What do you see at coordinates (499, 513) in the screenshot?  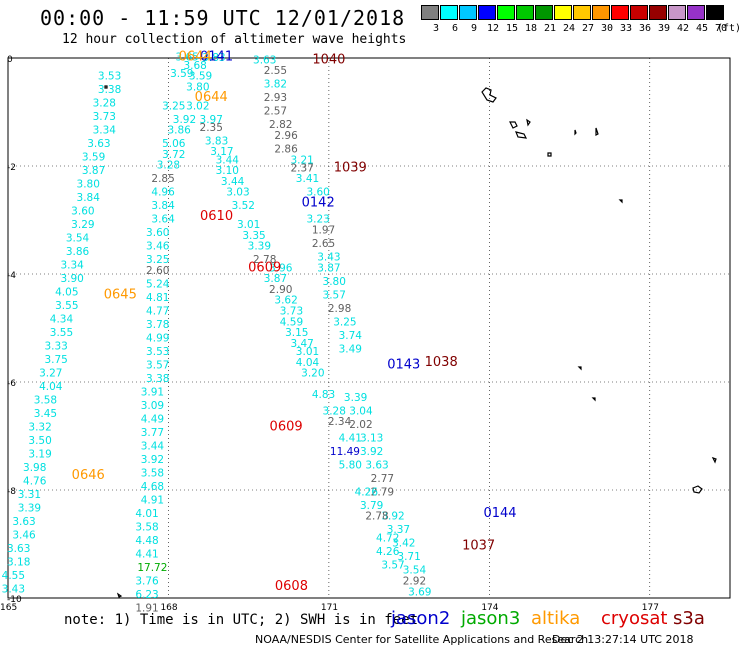 I see `pass-time-label: 0144` at bounding box center [499, 513].